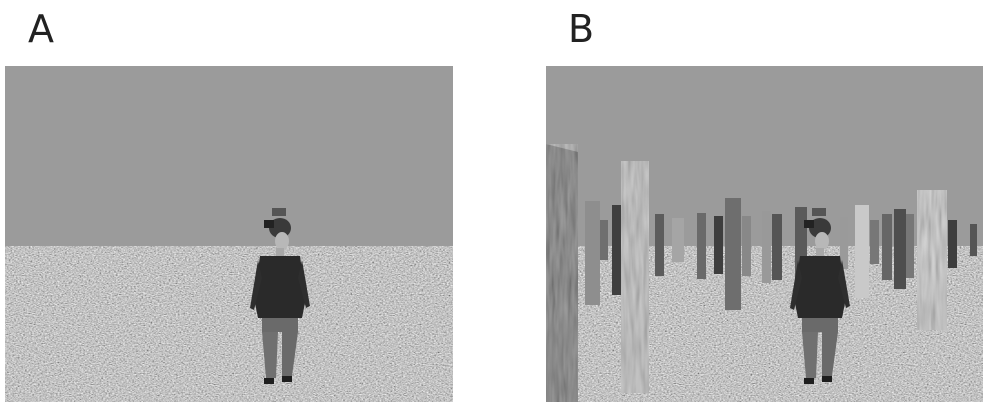 The image size is (986, 404). I want to click on panel-label: A, so click(41, 29).